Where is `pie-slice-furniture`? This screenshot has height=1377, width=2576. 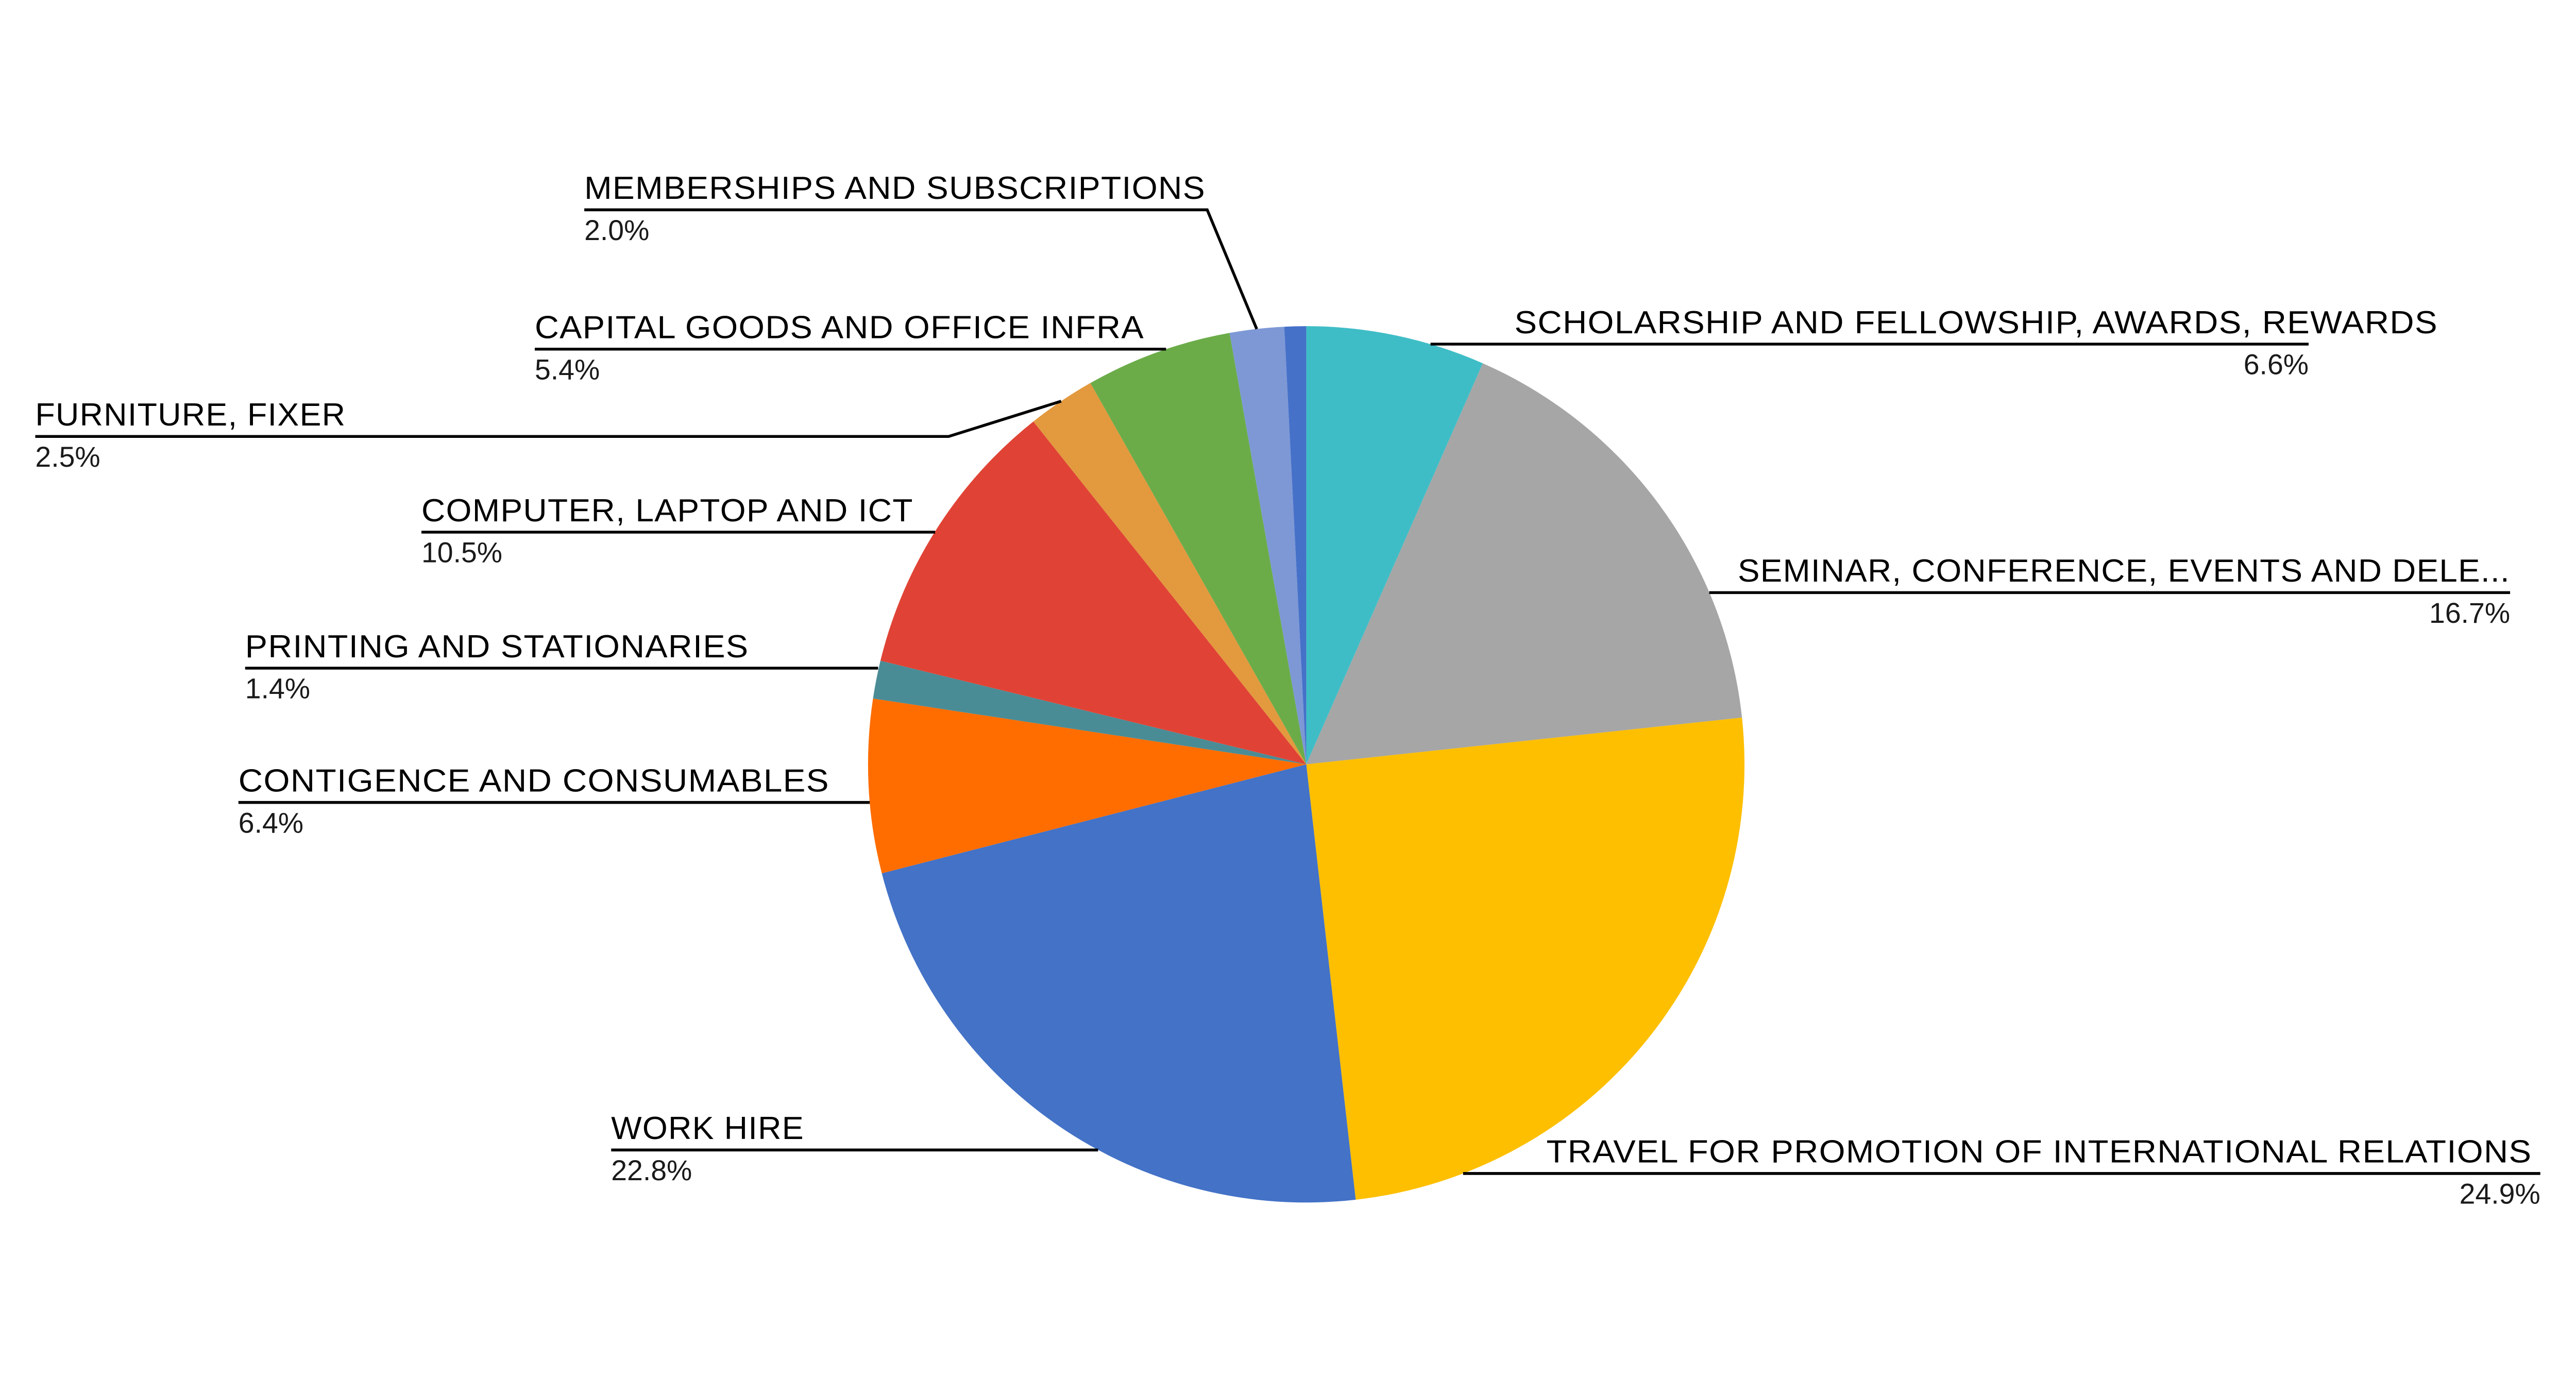 pie-slice-furniture is located at coordinates (1170, 573).